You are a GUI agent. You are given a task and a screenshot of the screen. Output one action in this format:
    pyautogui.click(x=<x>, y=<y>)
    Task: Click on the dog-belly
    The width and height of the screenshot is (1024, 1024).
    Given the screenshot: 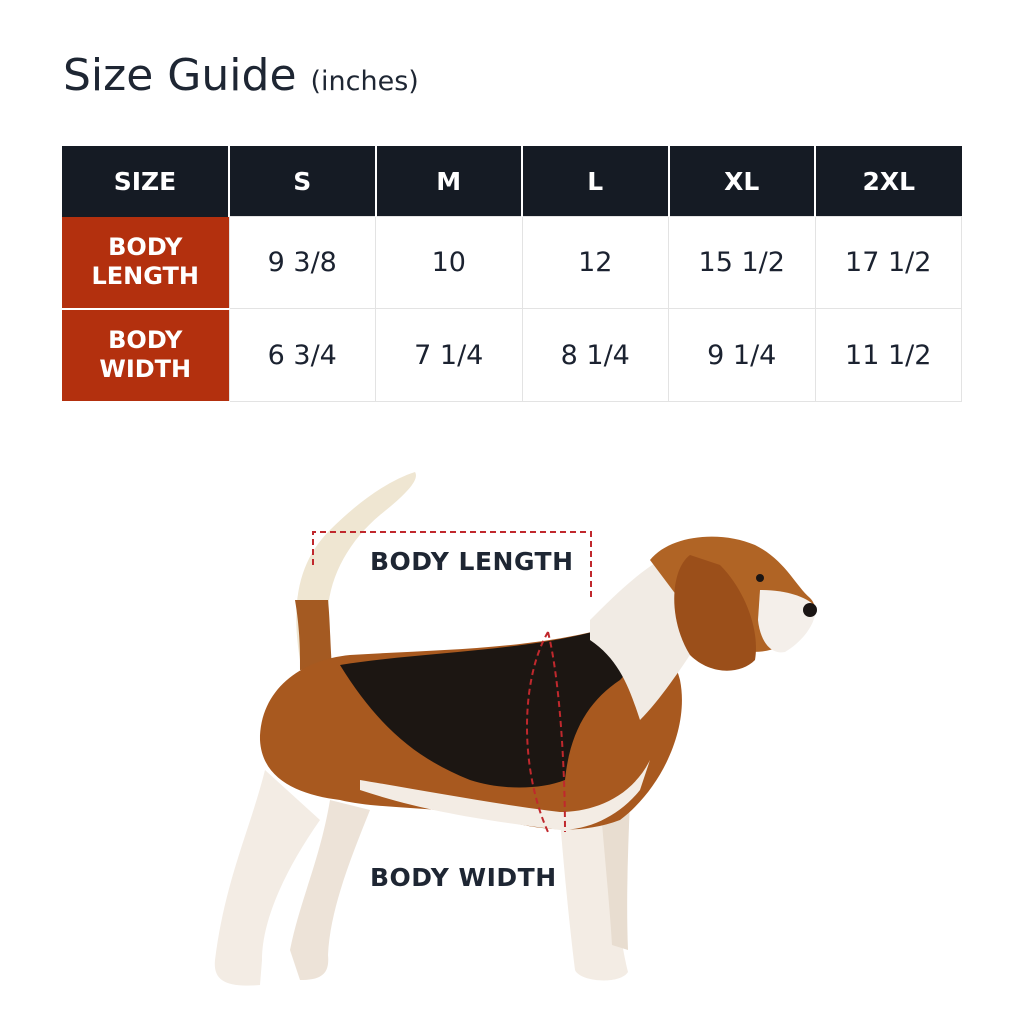 What is the action you would take?
    pyautogui.click(x=505, y=795)
    